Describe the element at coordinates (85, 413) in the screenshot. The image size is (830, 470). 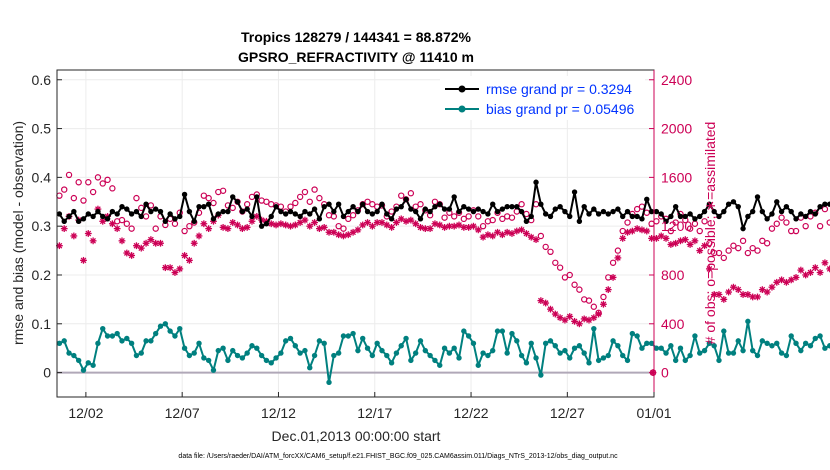
I see `x-tick-label-0: 12/02` at that location.